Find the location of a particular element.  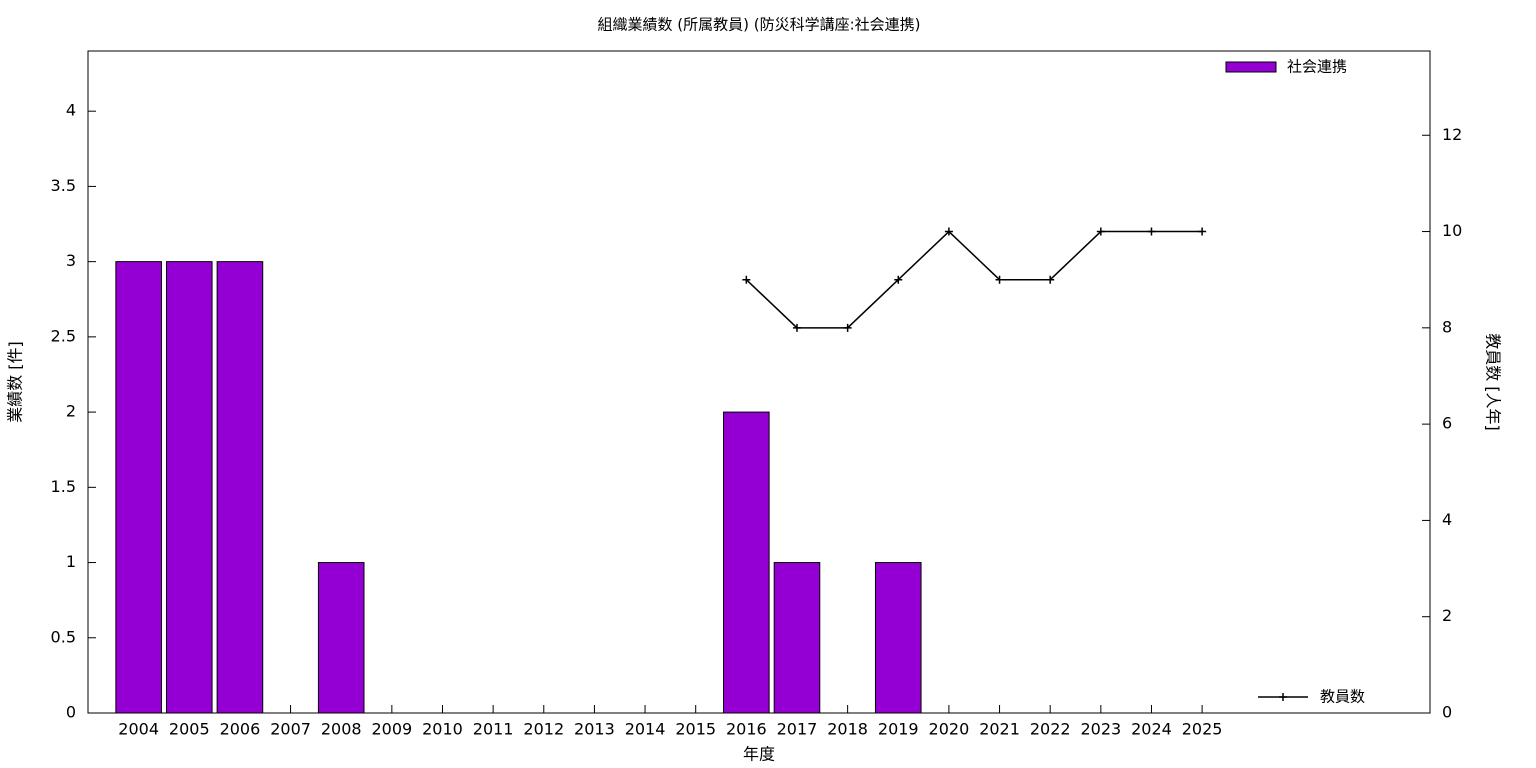

y-tick-label: 1.5 is located at coordinates (63, 486).